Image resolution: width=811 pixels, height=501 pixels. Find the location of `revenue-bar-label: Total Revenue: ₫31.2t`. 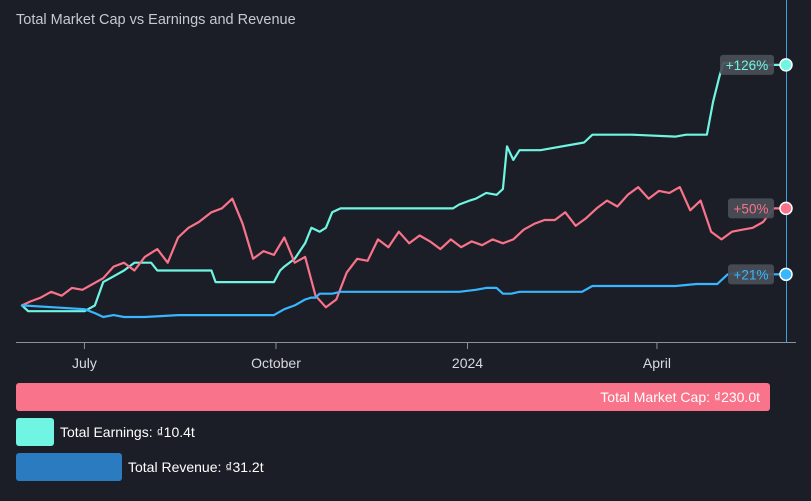

revenue-bar-label: Total Revenue: ₫31.2t is located at coordinates (196, 467).